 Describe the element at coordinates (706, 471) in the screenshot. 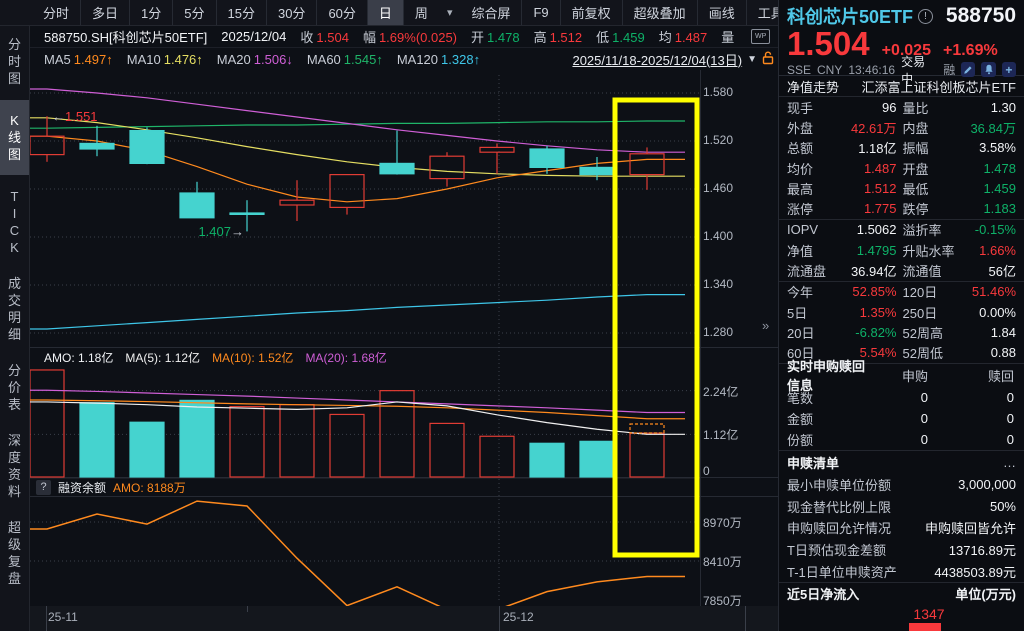

I see `volume-tick-label: 0` at that location.